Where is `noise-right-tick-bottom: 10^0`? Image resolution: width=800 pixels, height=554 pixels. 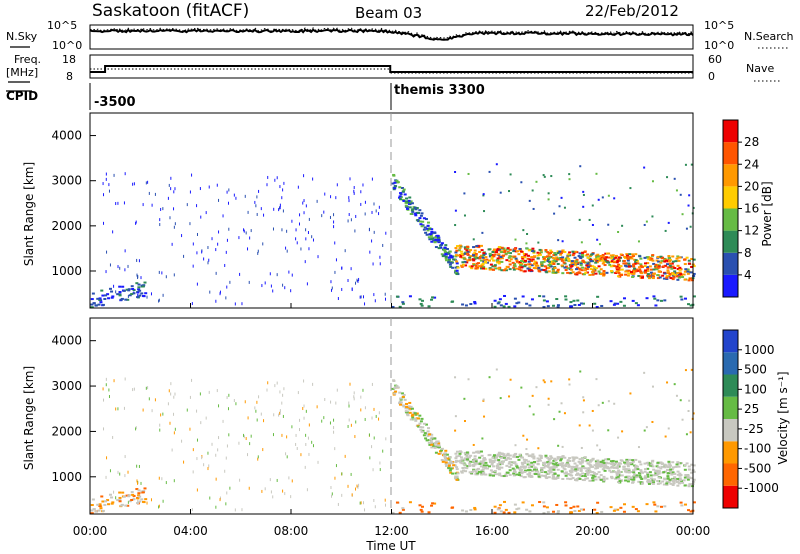 noise-right-tick-bottom: 10^0 is located at coordinates (719, 45).